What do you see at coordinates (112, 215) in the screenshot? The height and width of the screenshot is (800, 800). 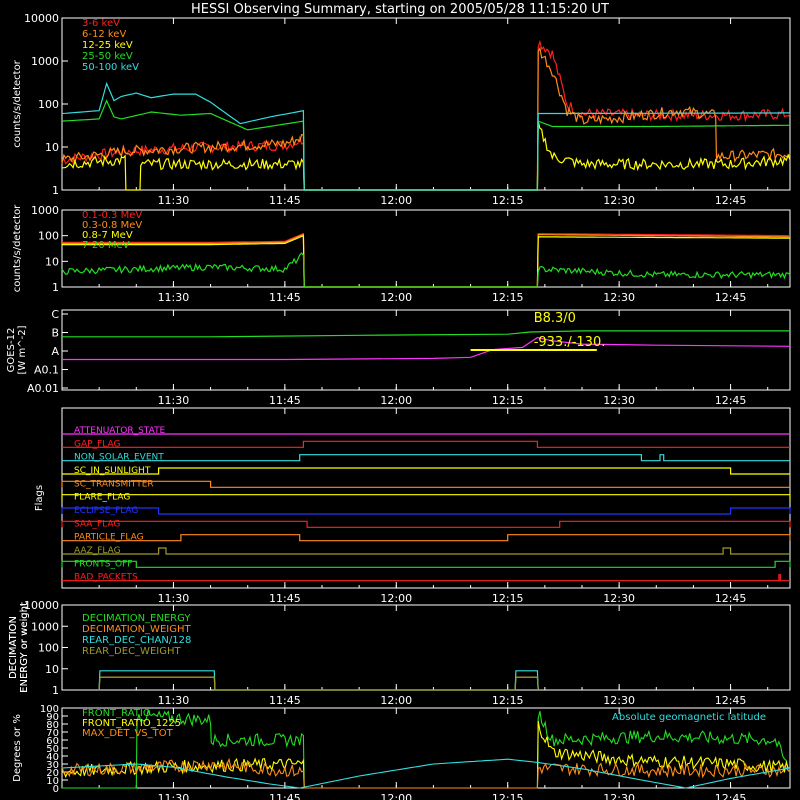 I see `legend-entry: 0.1-0.3 MeV` at bounding box center [112, 215].